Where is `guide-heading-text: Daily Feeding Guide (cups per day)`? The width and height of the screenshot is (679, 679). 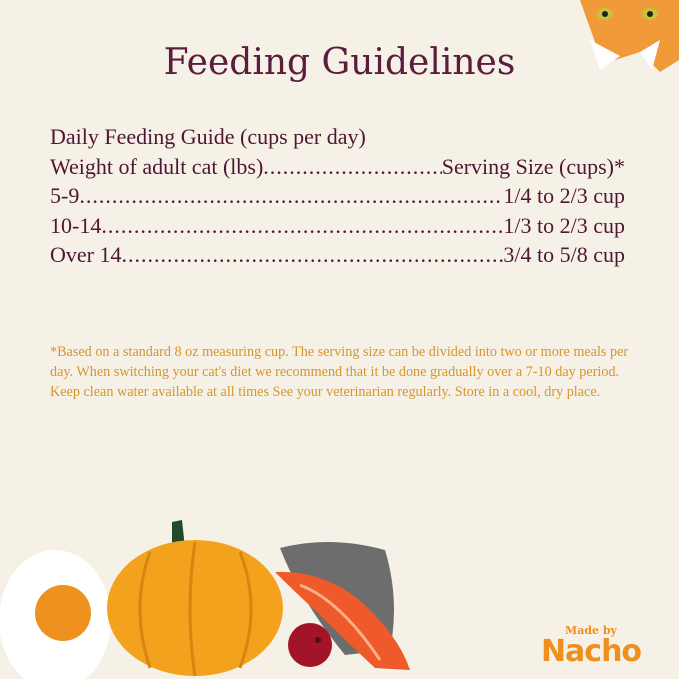 guide-heading-text: Daily Feeding Guide (cups per day) is located at coordinates (208, 136).